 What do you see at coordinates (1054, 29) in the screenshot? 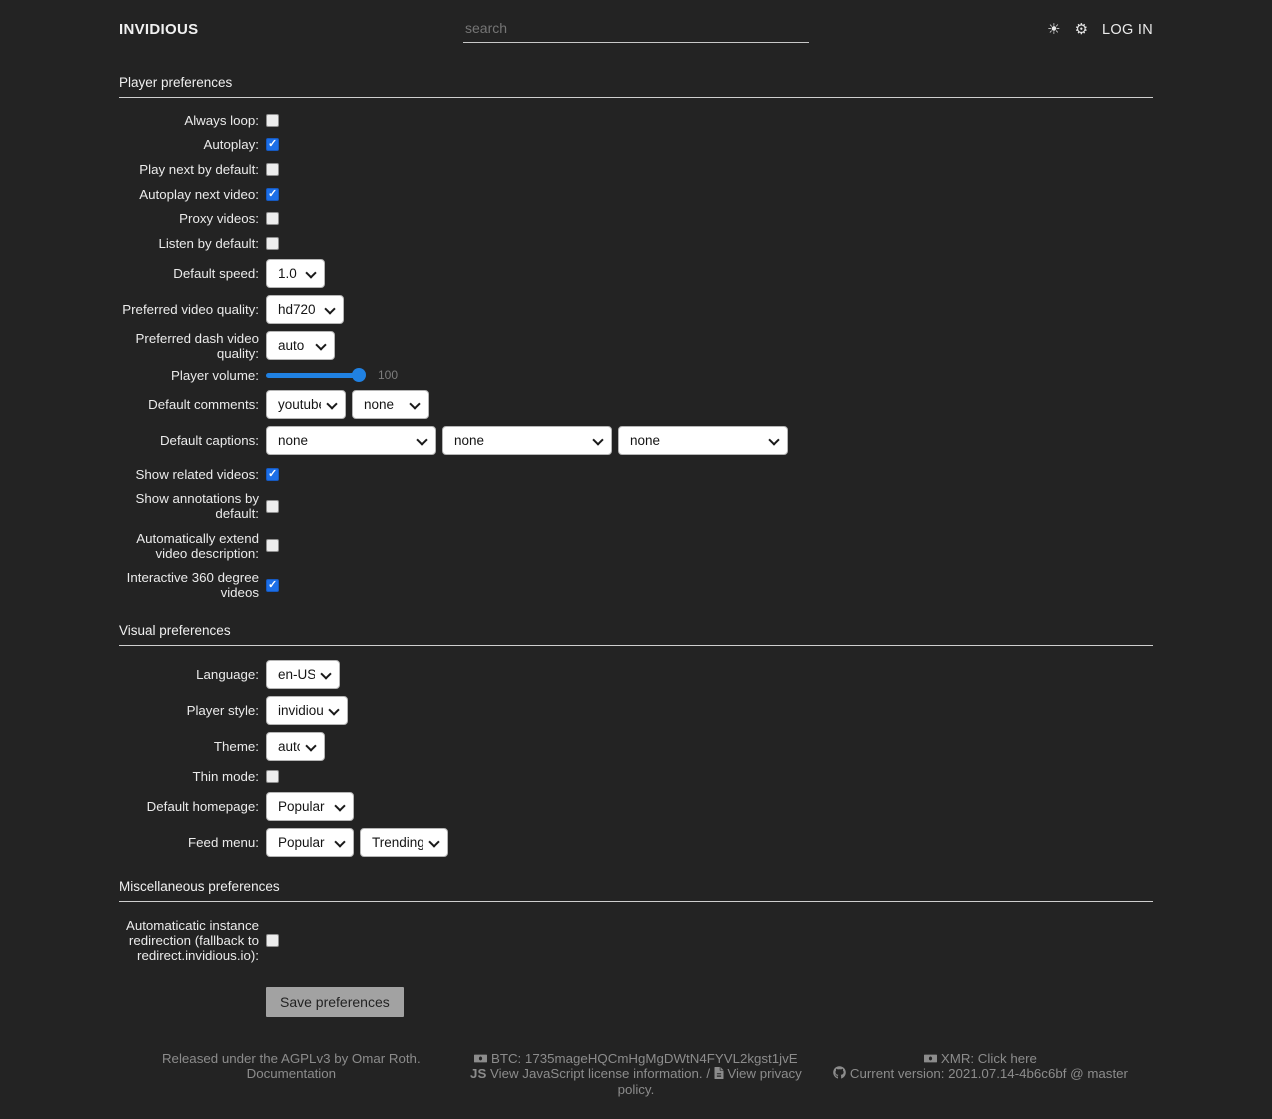
I see `sun-icon: ☀` at bounding box center [1054, 29].